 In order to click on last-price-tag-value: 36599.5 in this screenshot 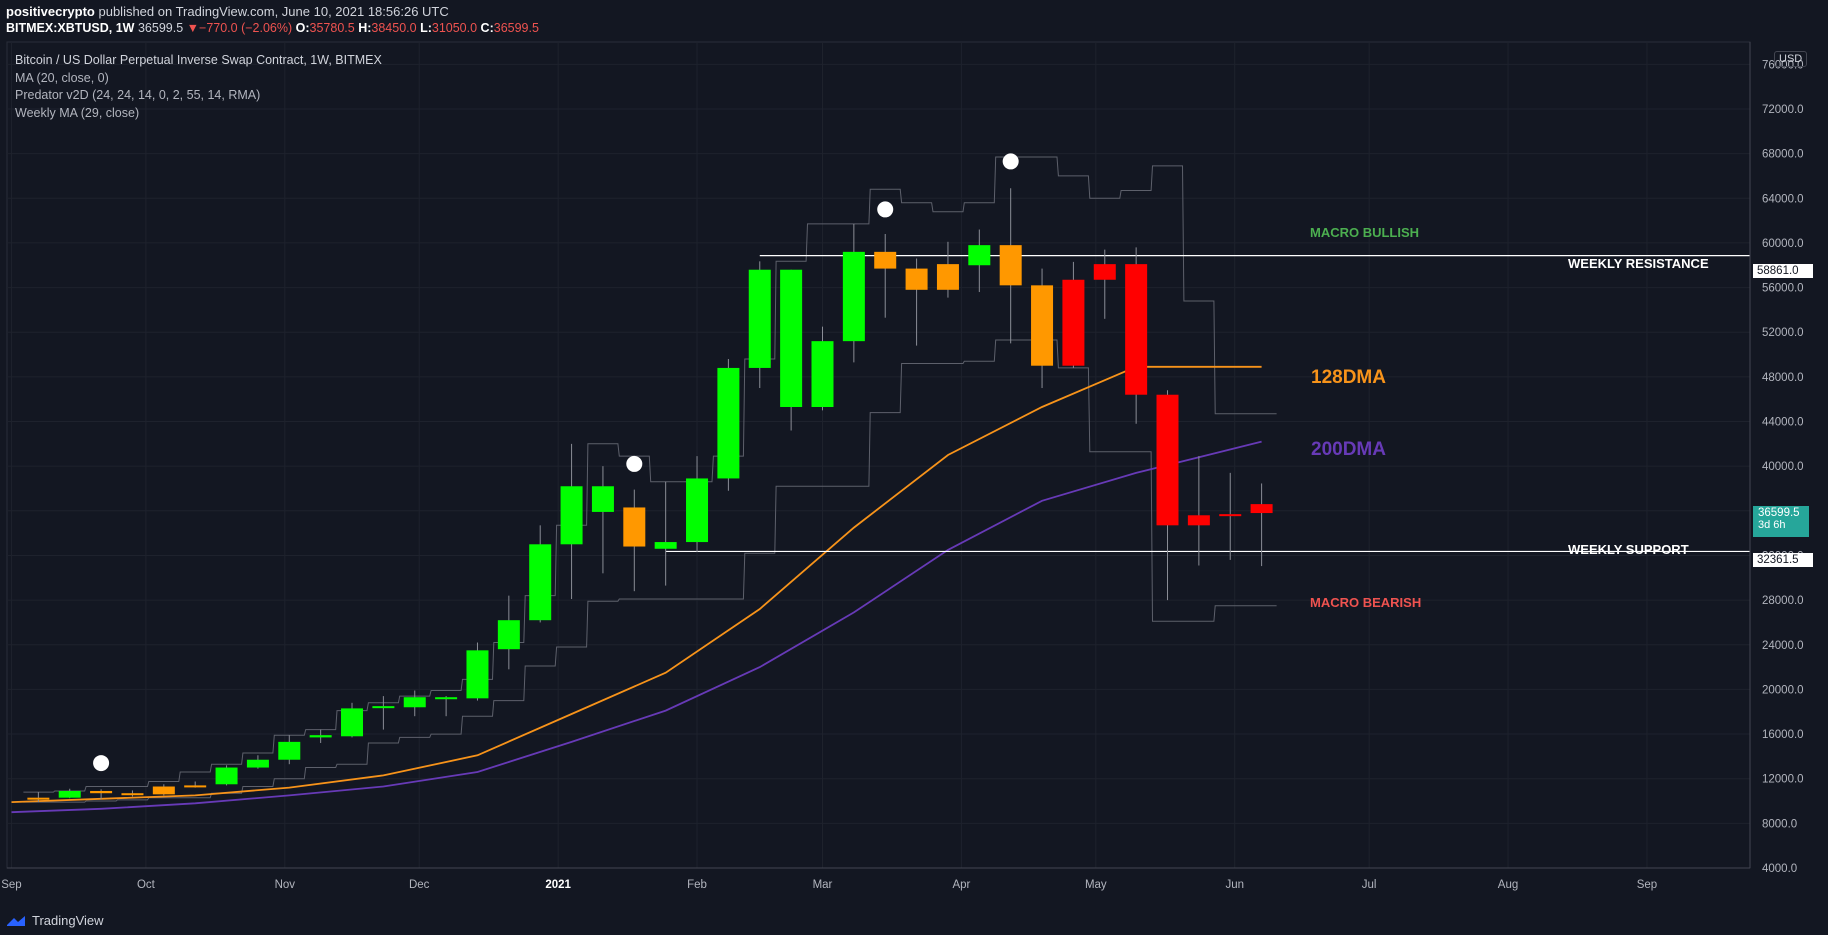, I will do `click(1779, 513)`.